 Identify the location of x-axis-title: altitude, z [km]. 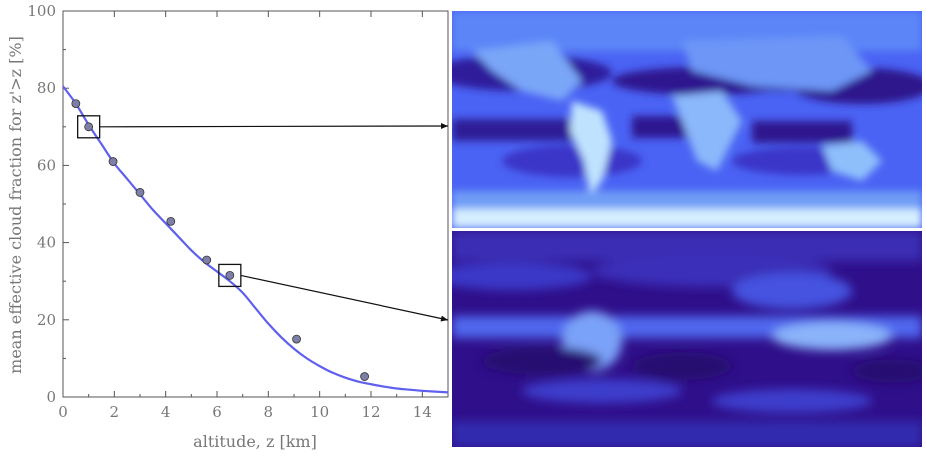
(255, 441).